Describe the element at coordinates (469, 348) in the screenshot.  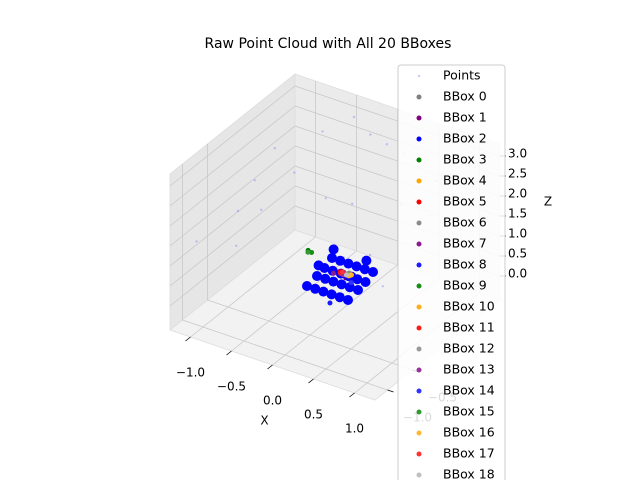
I see `legend-label: BBox 12` at that location.